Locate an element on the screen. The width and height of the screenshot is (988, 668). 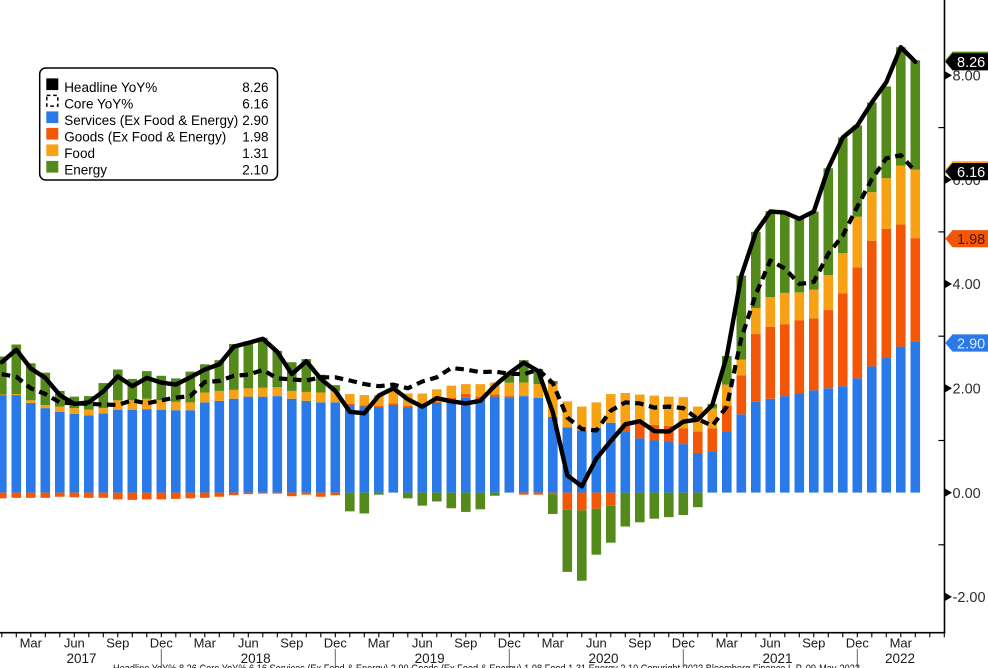
svg-text: 2017 is located at coordinates (81, 658).